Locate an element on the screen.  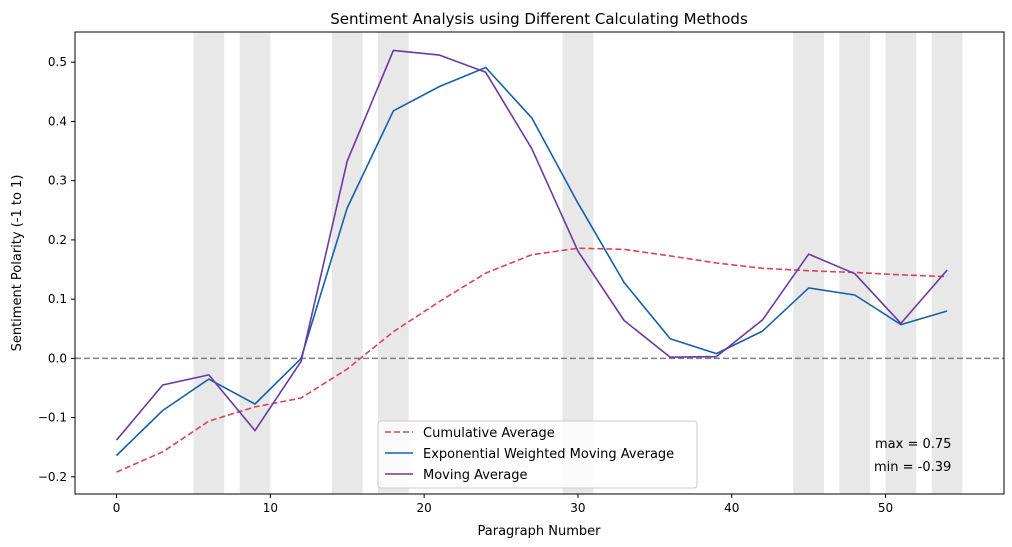
legend-label-ewma: Exponential Weighted Moving Average is located at coordinates (548, 454).